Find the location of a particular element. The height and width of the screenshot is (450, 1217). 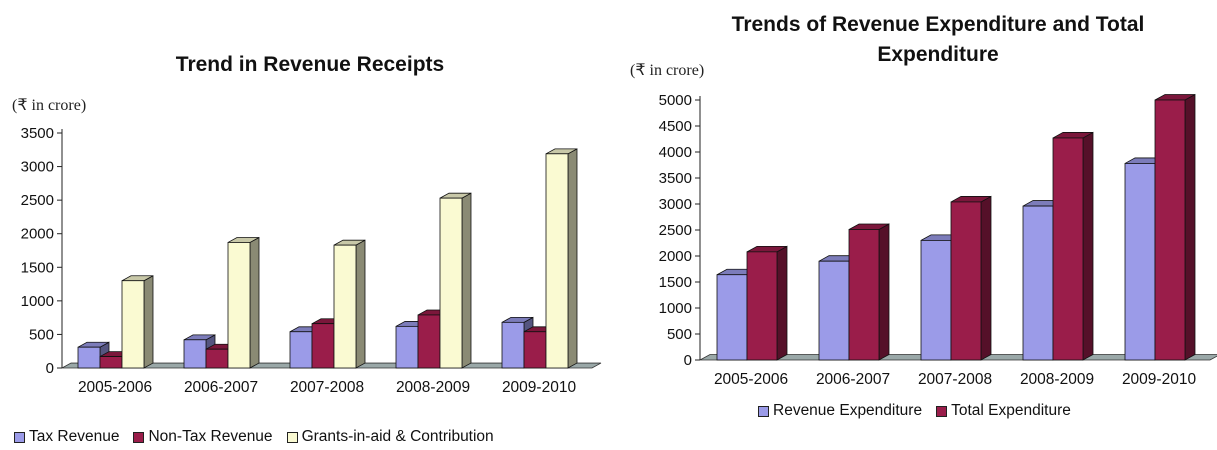

bar-grants-in-aid-contribution-2009-2010 is located at coordinates (561, 258).